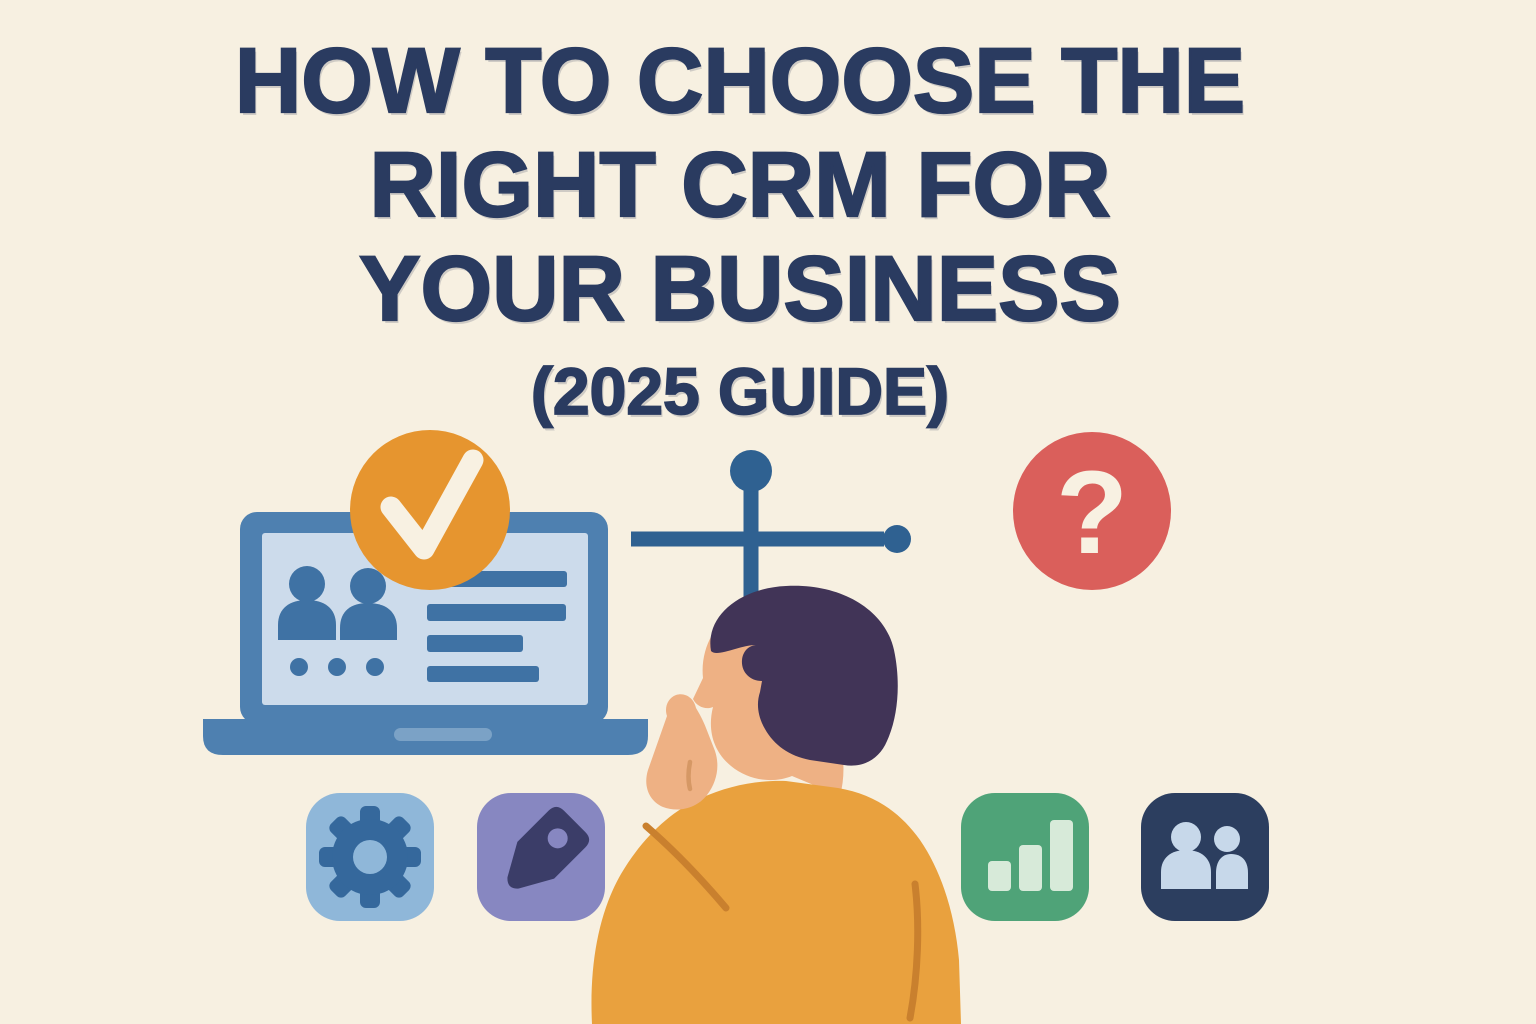 Image resolution: width=1536 pixels, height=1024 pixels. What do you see at coordinates (682, 752) in the screenshot?
I see `person-hand` at bounding box center [682, 752].